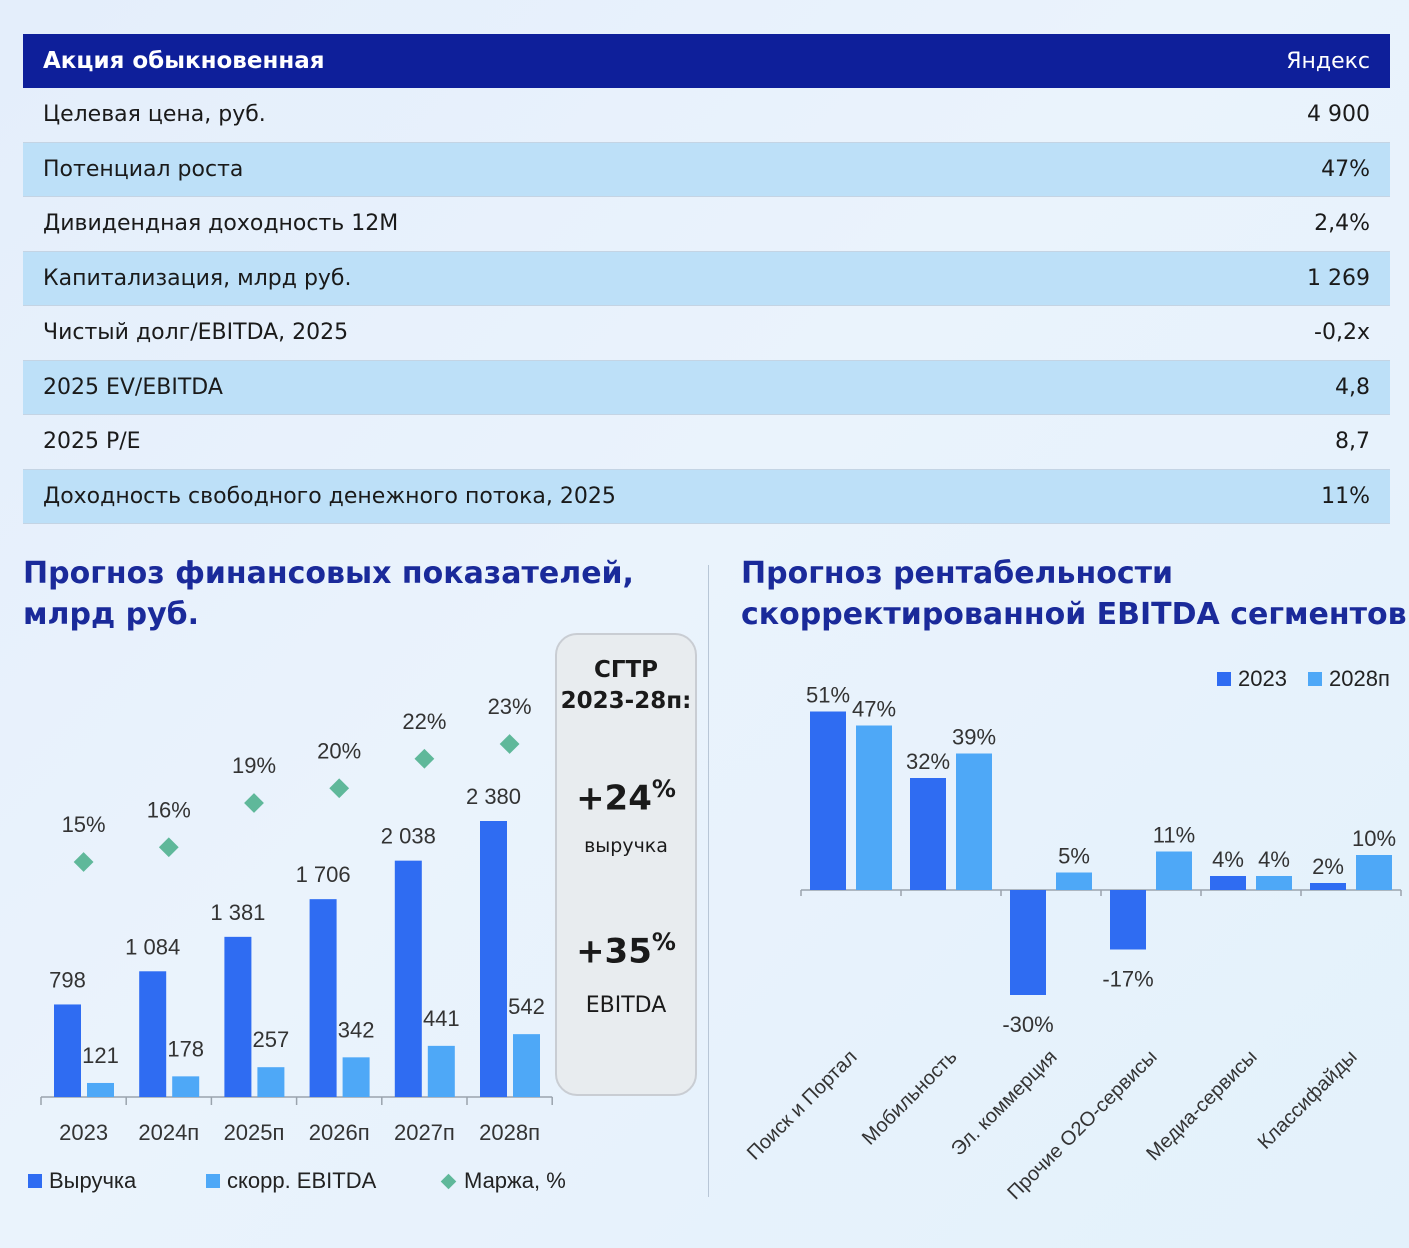  Describe the element at coordinates (67, 979) in the screenshot. I see `revenue-value-label: 798` at that location.